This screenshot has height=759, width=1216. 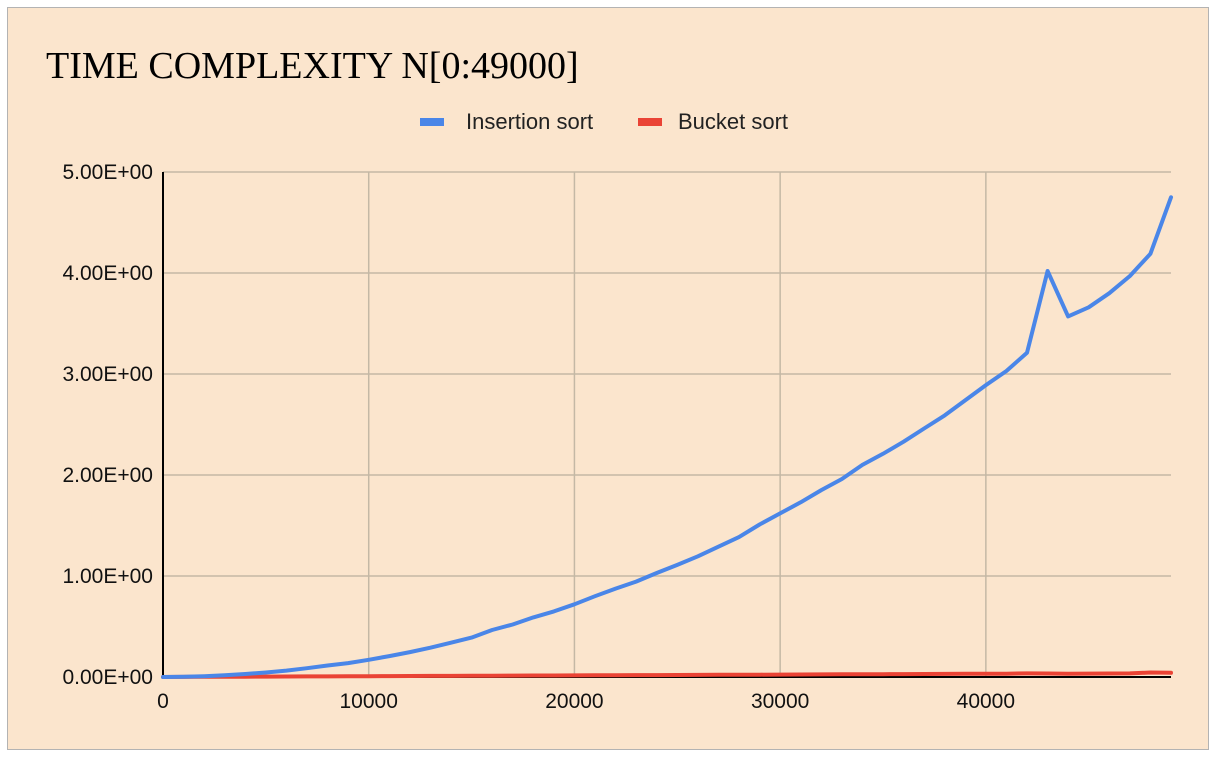 I want to click on series-line-bucket-sort, so click(x=667, y=674).